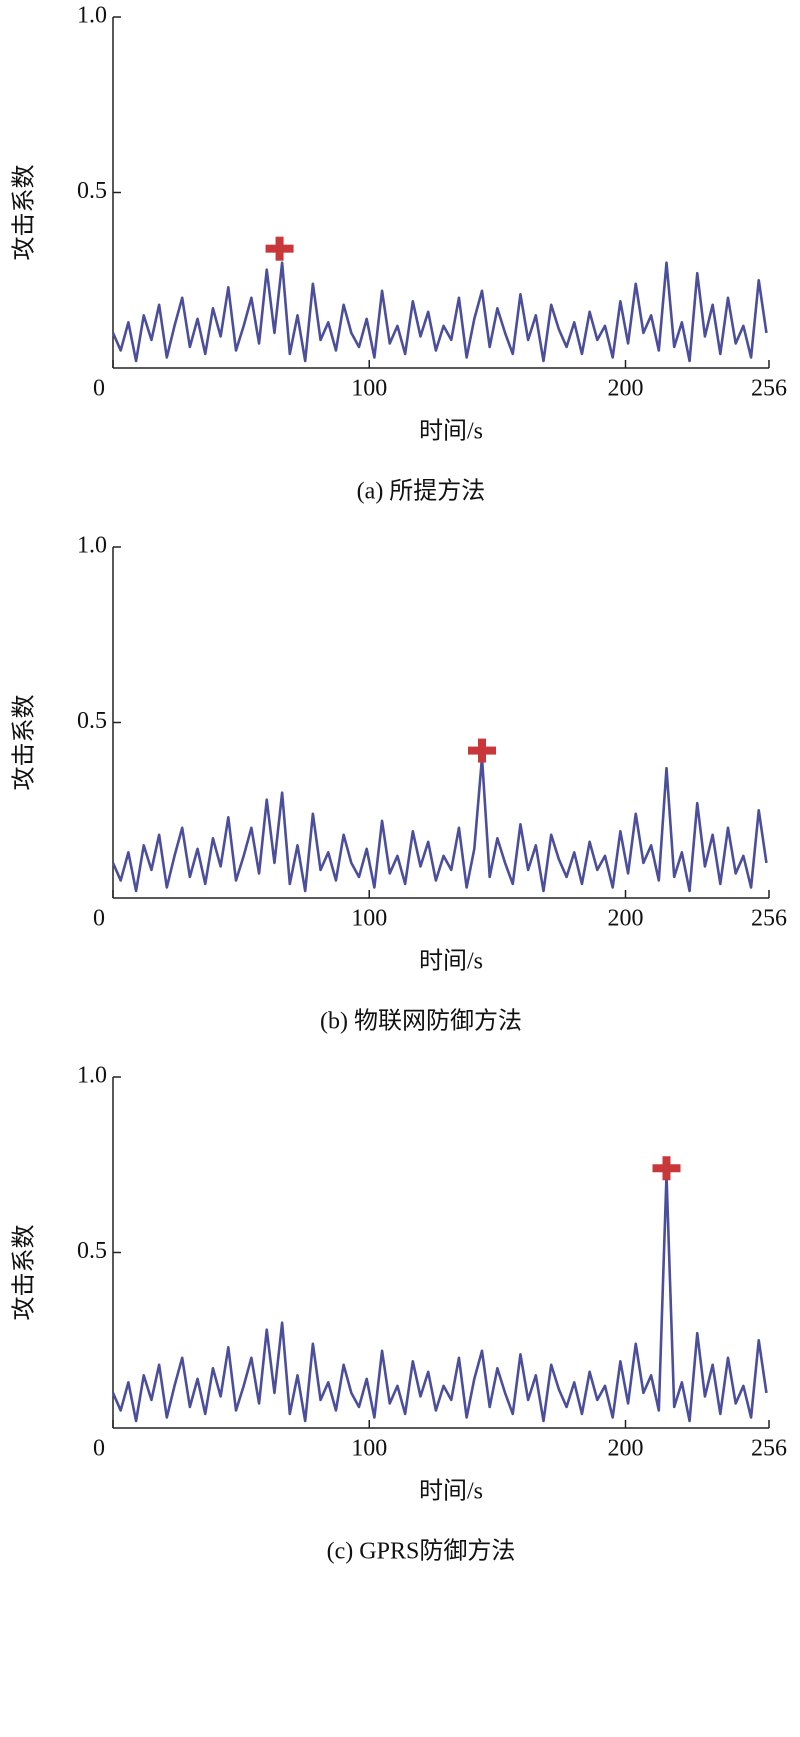 Image resolution: width=800 pixels, height=1737 pixels. Describe the element at coordinates (421, 491) in the screenshot. I see `caption: (a) 所提方法` at that location.